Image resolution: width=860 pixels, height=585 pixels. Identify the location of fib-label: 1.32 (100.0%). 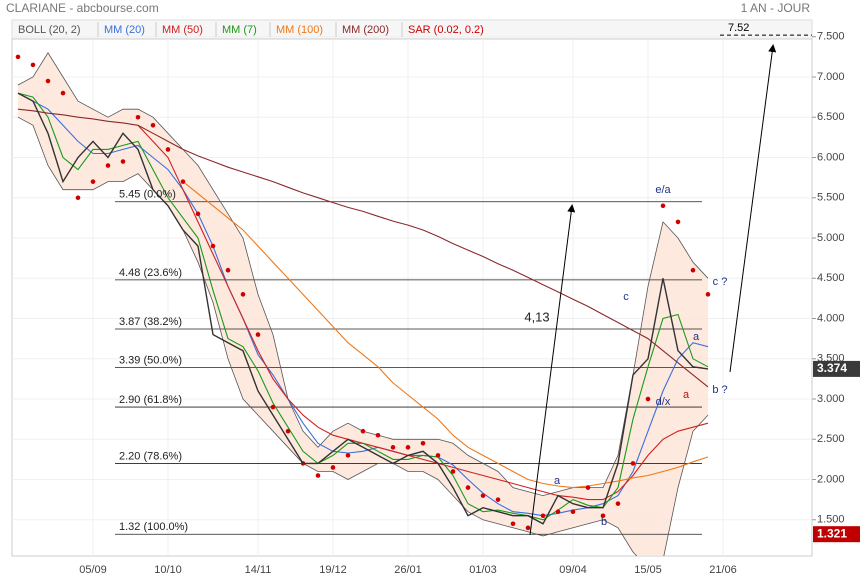
(153, 527).